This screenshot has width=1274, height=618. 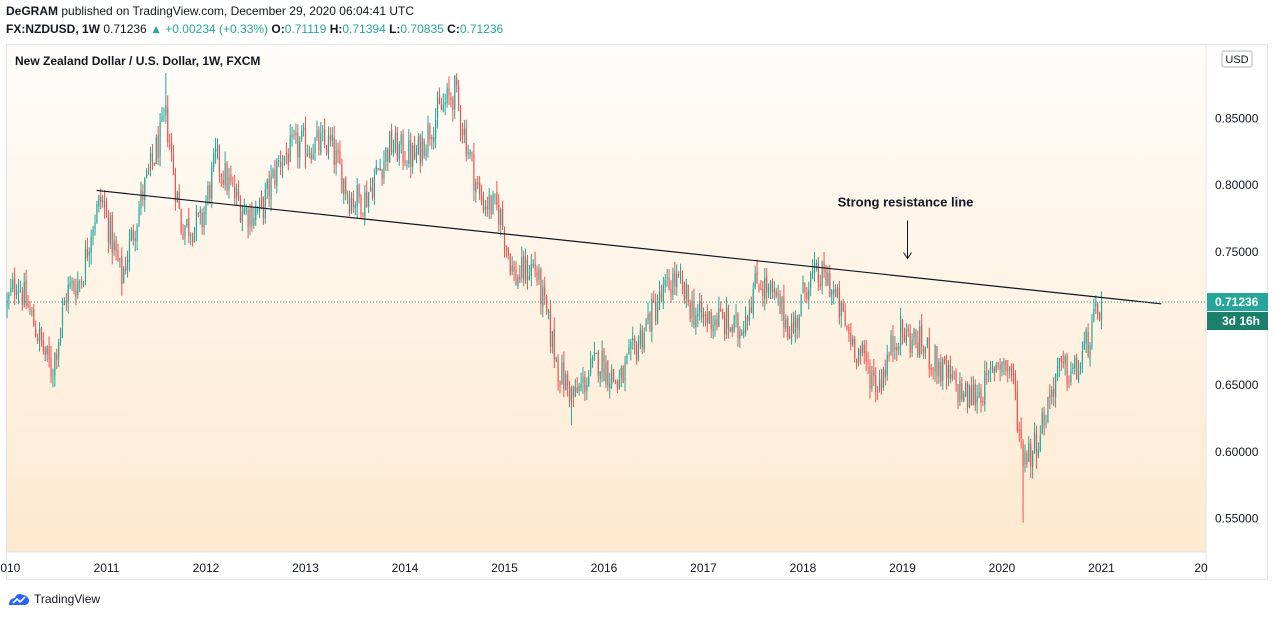 I want to click on x-tick-label: 2012, so click(x=206, y=568).